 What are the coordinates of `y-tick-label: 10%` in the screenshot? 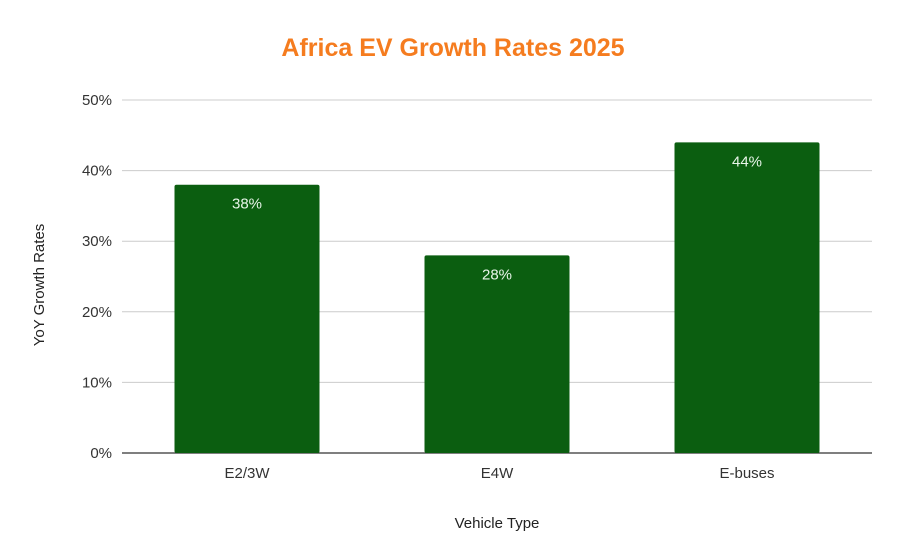 It's located at (97, 382).